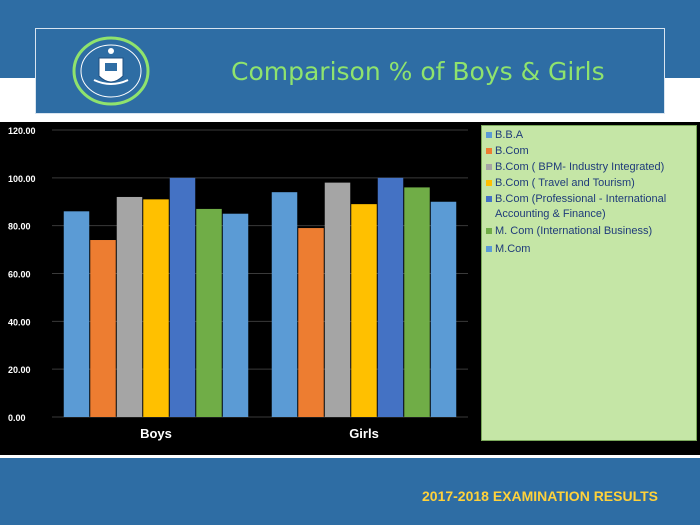 The width and height of the screenshot is (700, 525). Describe the element at coordinates (580, 167) in the screenshot. I see `legend-label: B.Com ( BPM- Industry Integrated)` at that location.